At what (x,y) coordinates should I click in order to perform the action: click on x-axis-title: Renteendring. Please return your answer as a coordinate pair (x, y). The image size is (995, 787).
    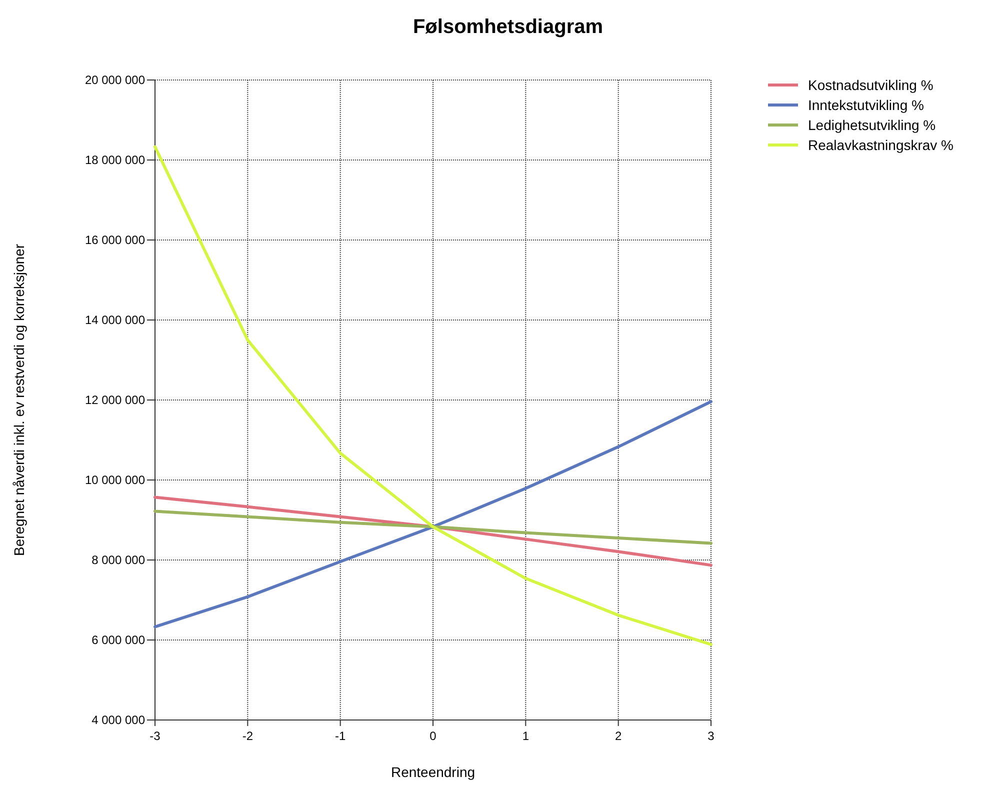
    Looking at the image, I should click on (433, 772).